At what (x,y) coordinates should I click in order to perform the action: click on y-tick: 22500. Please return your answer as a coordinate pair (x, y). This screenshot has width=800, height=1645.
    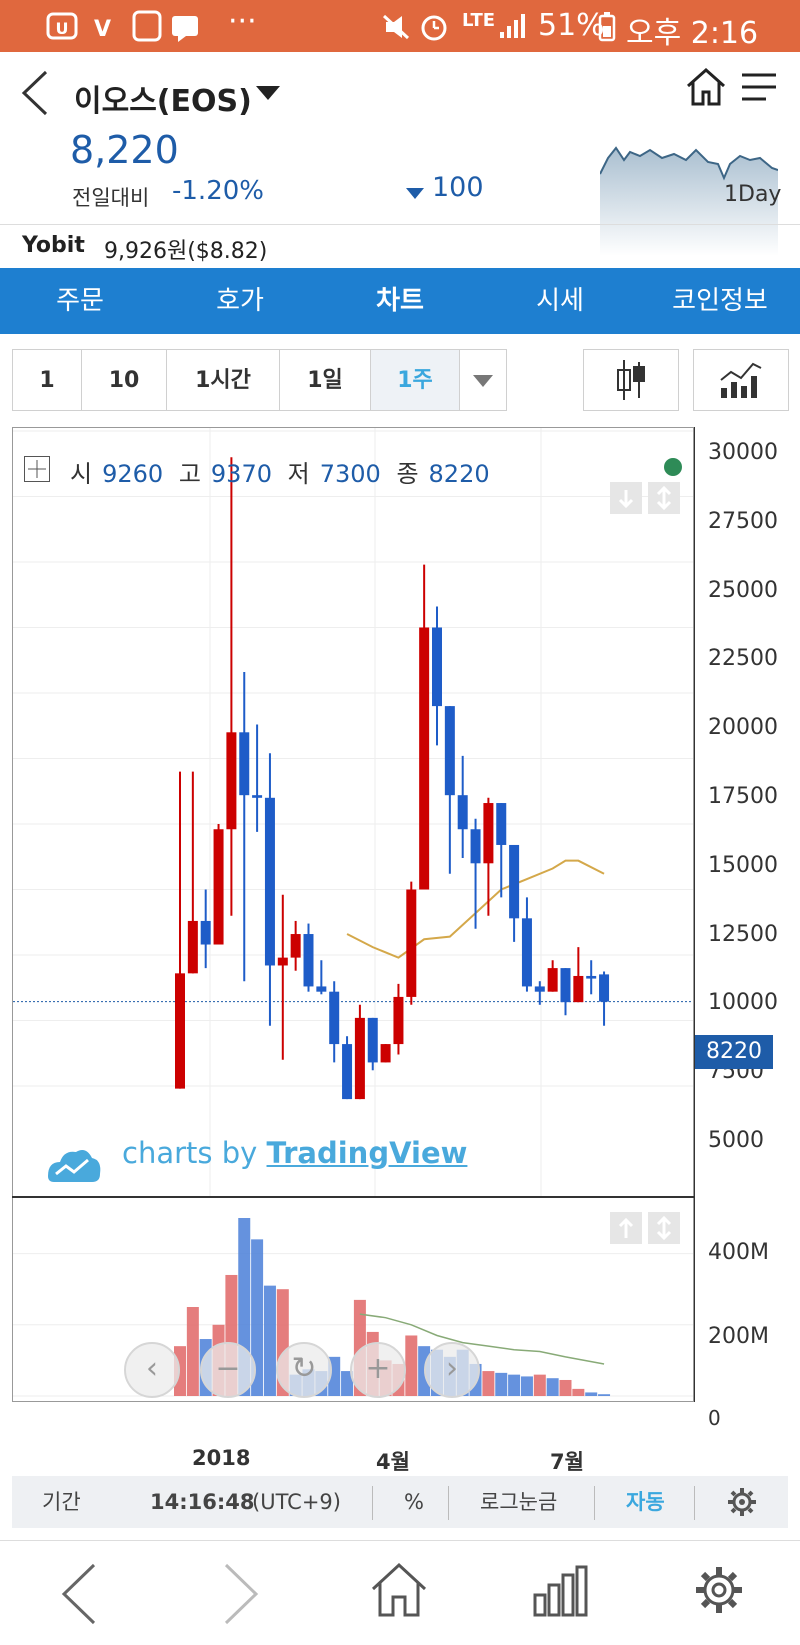
    Looking at the image, I should click on (743, 658).